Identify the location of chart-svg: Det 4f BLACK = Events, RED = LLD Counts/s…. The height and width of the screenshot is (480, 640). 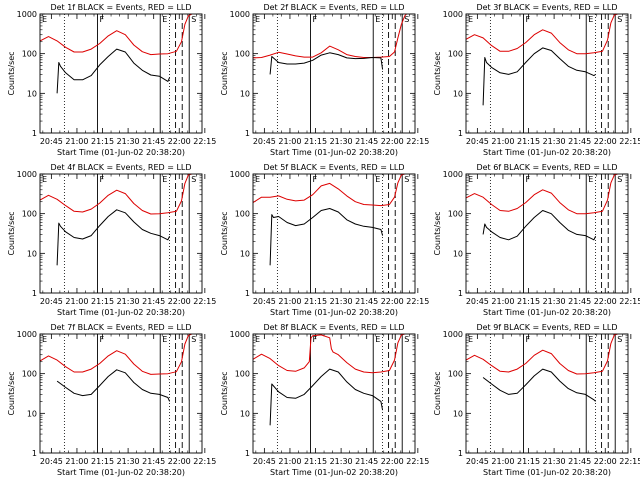
(111, 240).